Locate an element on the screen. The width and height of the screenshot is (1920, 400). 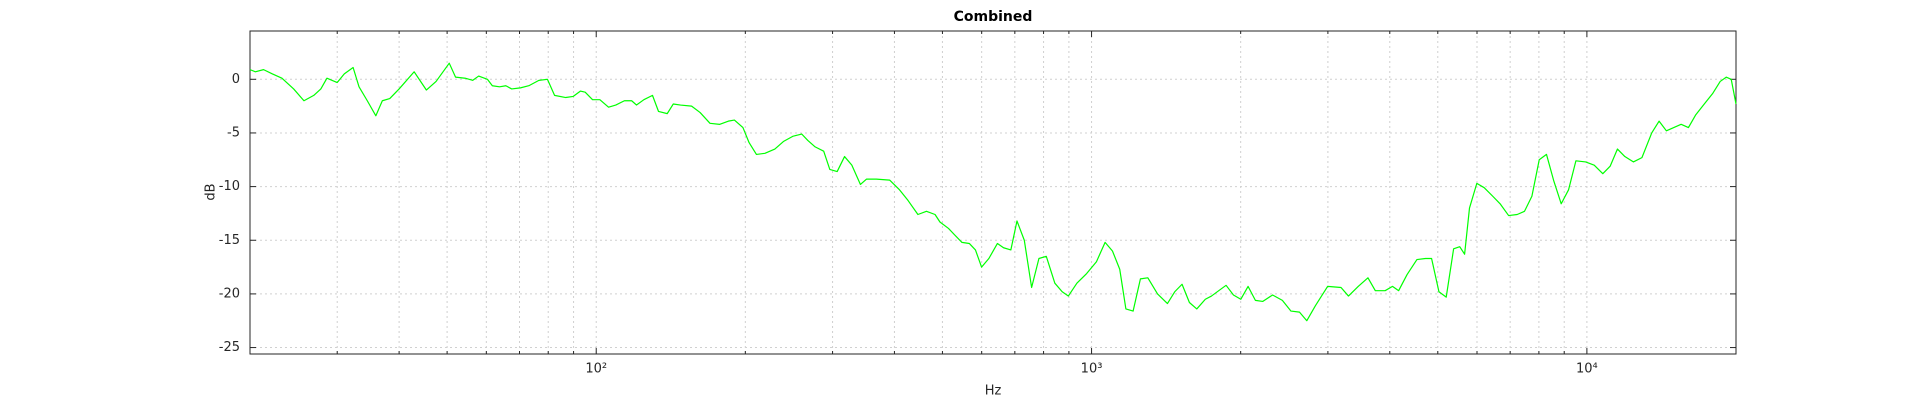
y-tick-label: -15 is located at coordinates (229, 240).